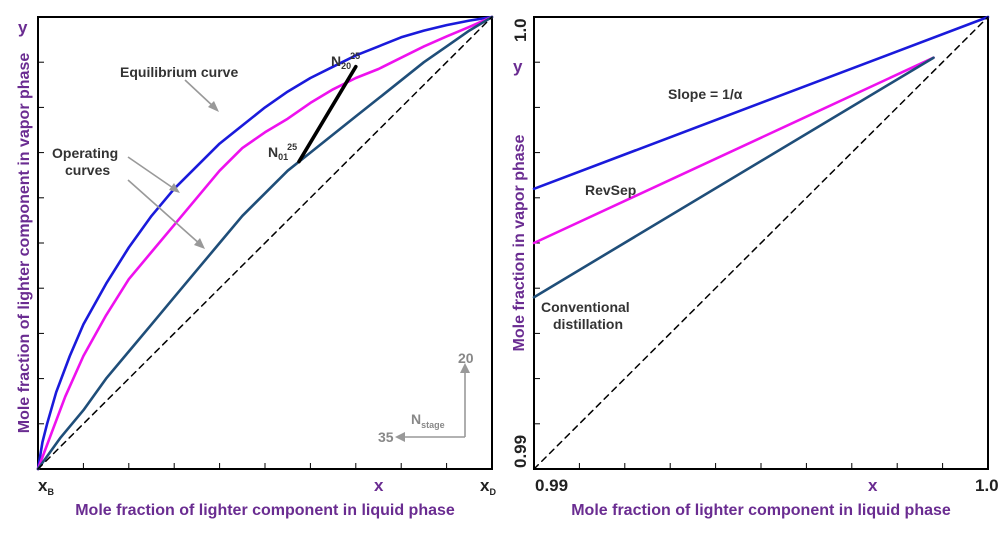 Image resolution: width=1000 pixels, height=536 pixels. I want to click on x-tick-xb: xB, so click(46, 486).